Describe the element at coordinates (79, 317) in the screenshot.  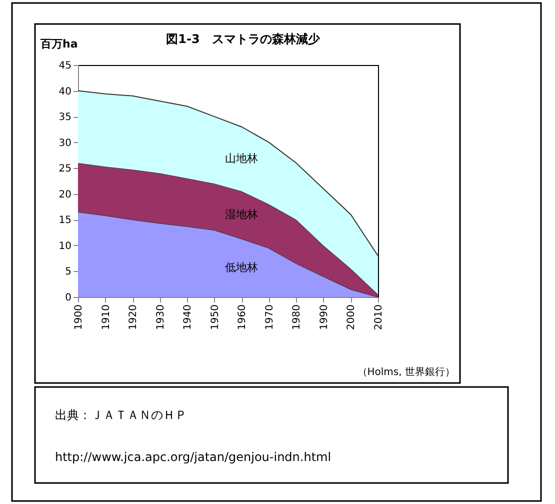
I see `x-tick-label: 1900` at that location.